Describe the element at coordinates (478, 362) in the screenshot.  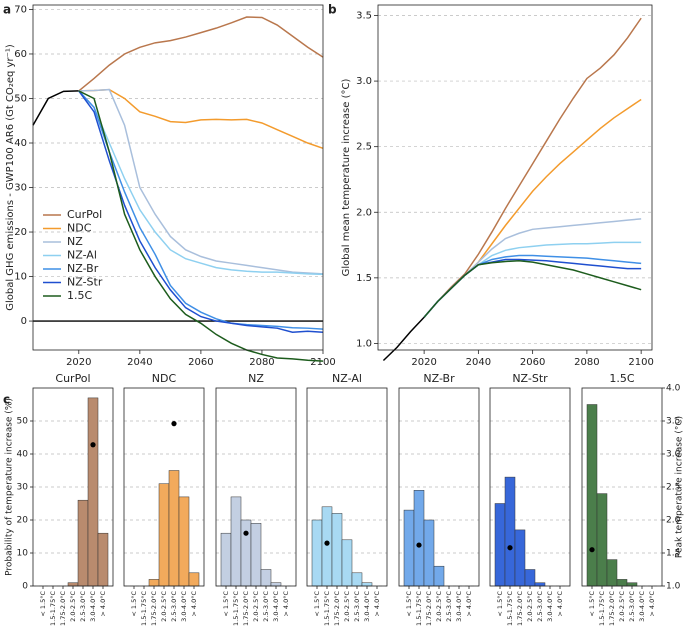
I see `x-tick-label: 2040` at that location.